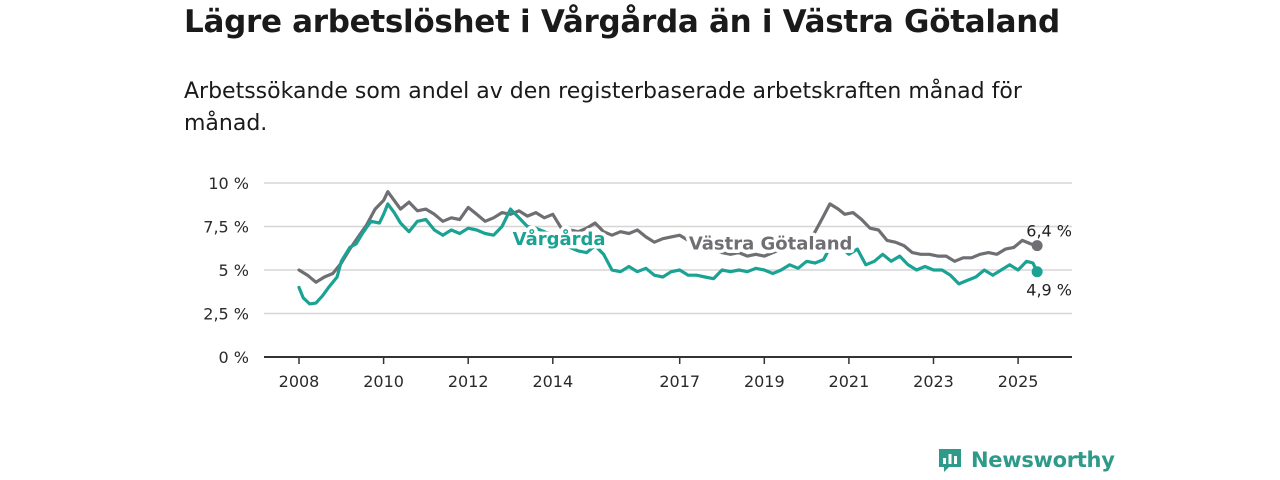 This screenshot has height=480, width=1280. I want to click on bar-chart-logo-icon, so click(950, 460).